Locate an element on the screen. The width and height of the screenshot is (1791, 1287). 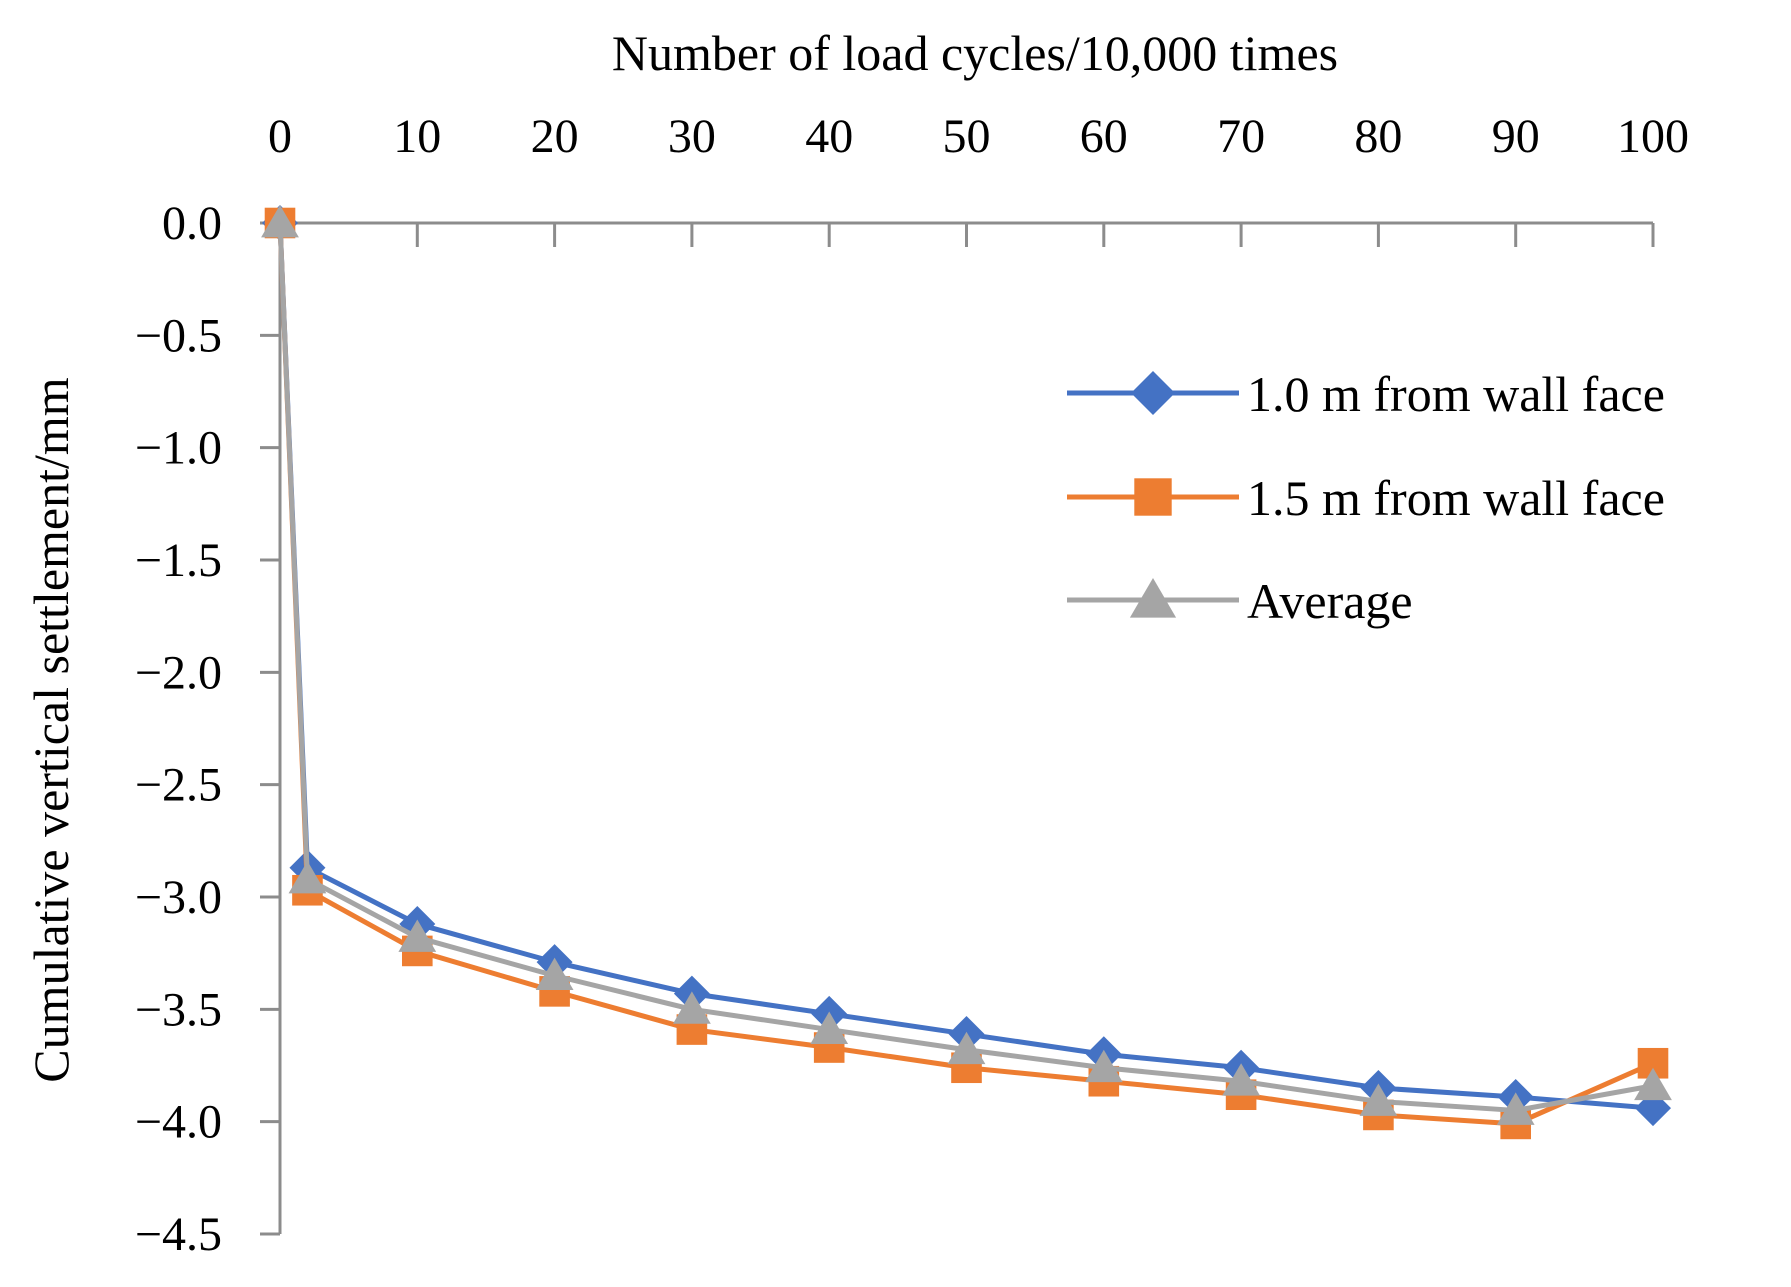
legend-label: 1.5 m from wall face is located at coordinates (1456, 498).